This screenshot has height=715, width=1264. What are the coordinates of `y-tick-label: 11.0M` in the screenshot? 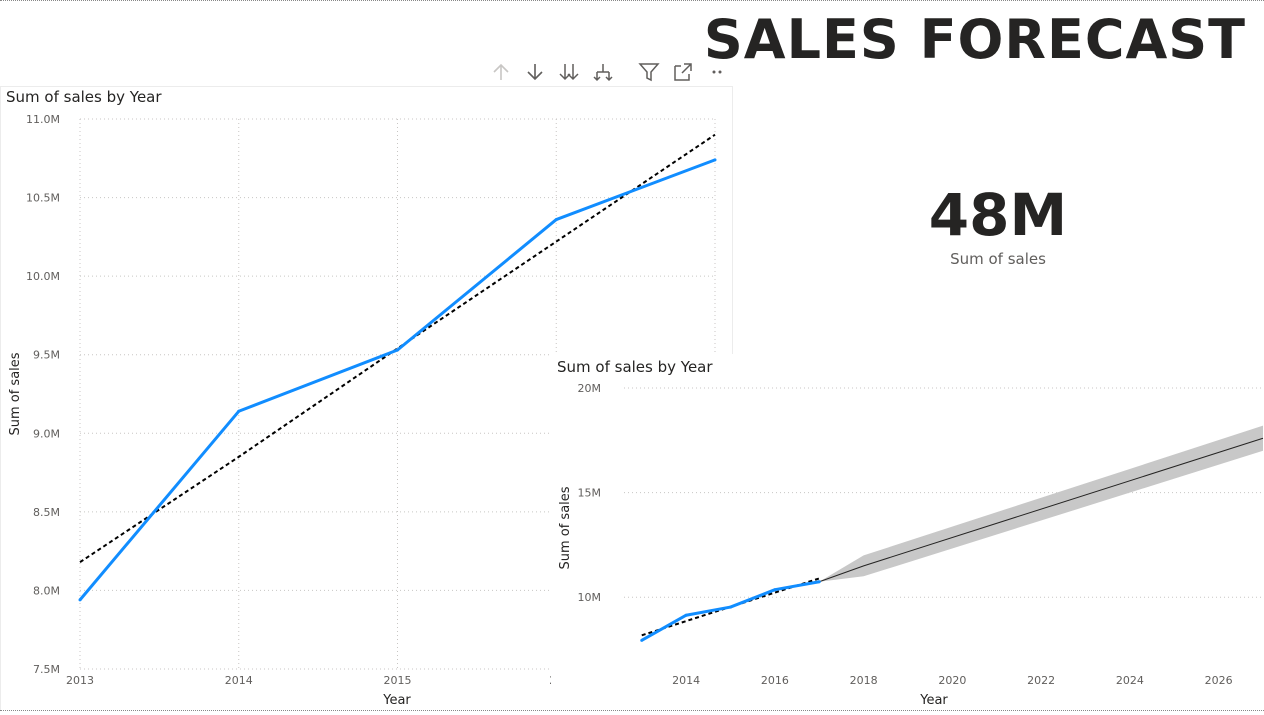 It's located at (43, 119).